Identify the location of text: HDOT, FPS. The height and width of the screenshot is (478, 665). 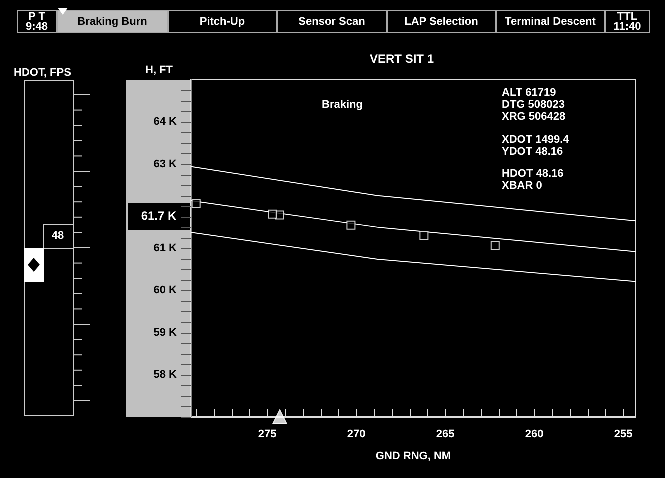
(43, 73).